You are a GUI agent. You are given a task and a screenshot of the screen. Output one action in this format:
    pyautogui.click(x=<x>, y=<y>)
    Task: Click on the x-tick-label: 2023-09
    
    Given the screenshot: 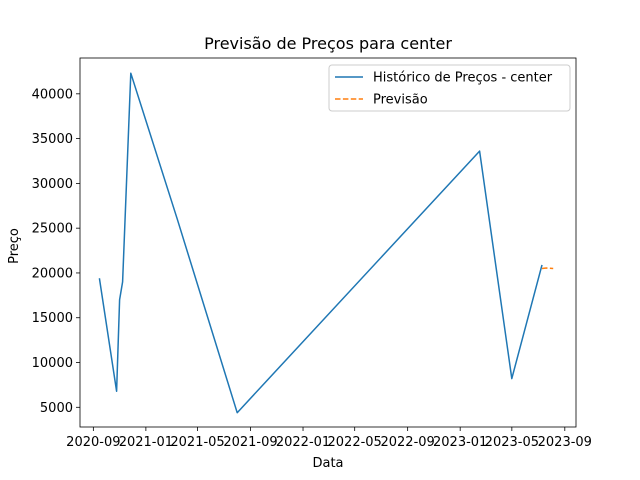 What is the action you would take?
    pyautogui.click(x=565, y=442)
    